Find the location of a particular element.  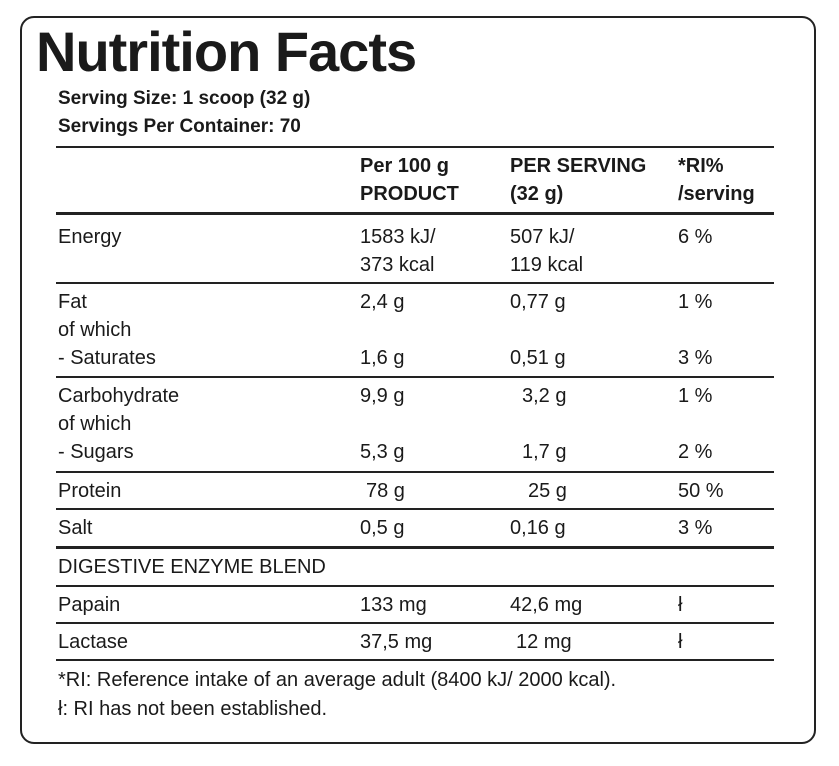

serving-size: Serving Size: 1 scoop (32 g) is located at coordinates (184, 98).